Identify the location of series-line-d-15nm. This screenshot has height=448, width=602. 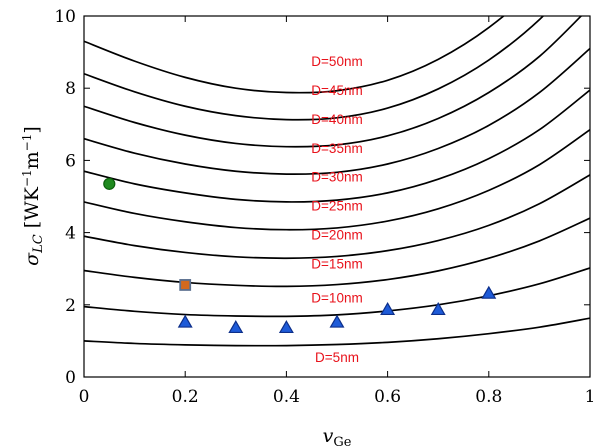
(337, 252).